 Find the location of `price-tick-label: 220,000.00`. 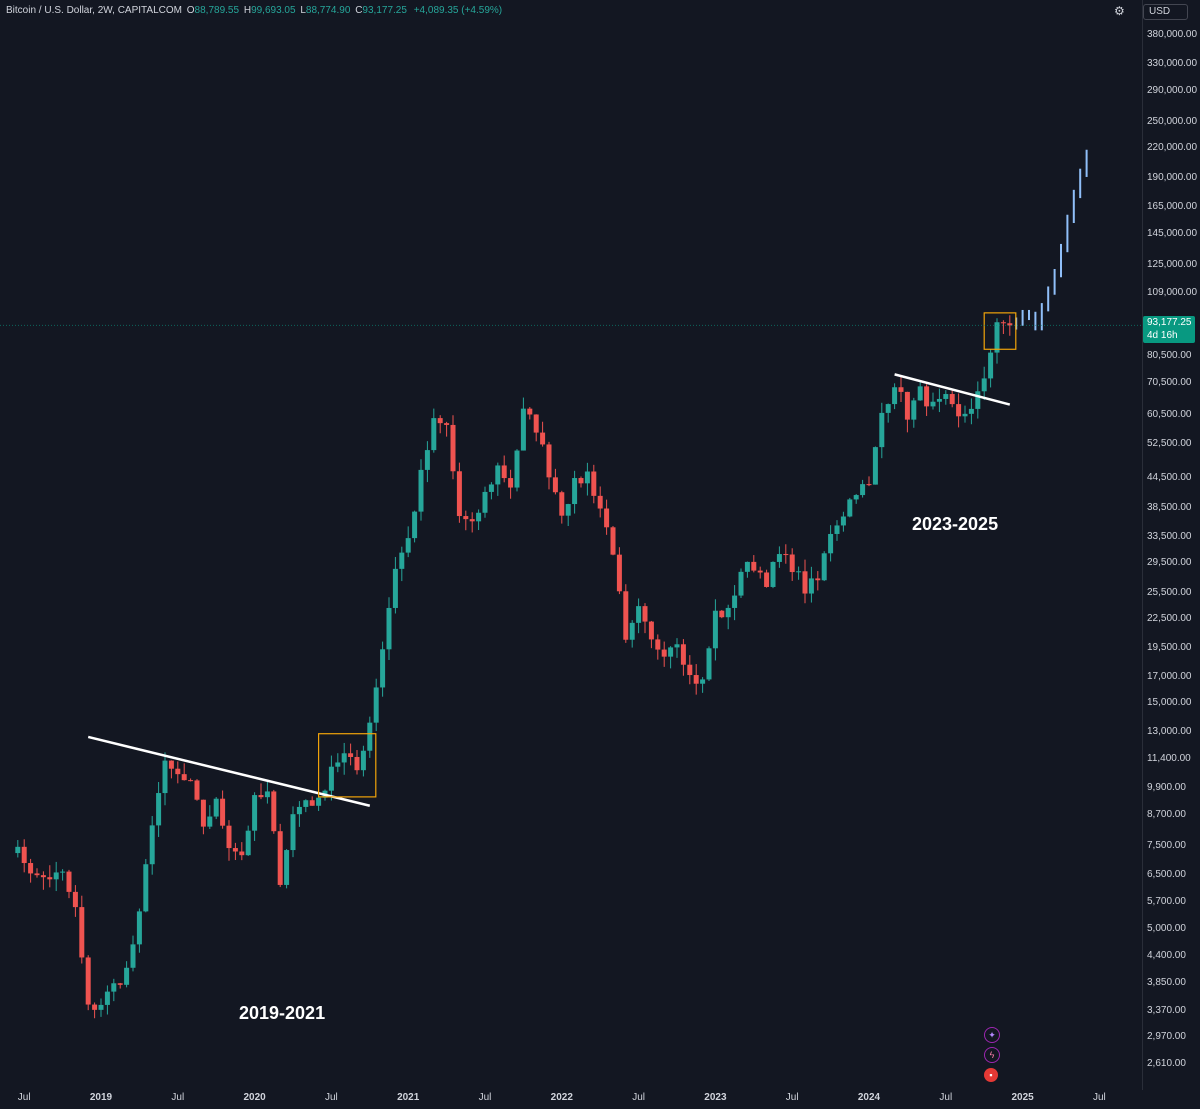

price-tick-label: 220,000.00 is located at coordinates (1172, 147).